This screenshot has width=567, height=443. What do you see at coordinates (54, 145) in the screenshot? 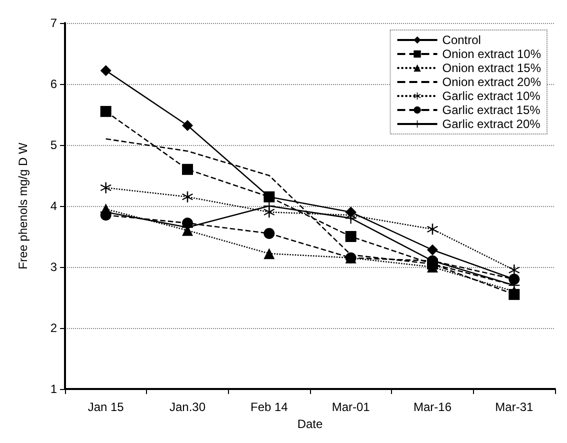
I see `y-tick-label: 5` at bounding box center [54, 145].